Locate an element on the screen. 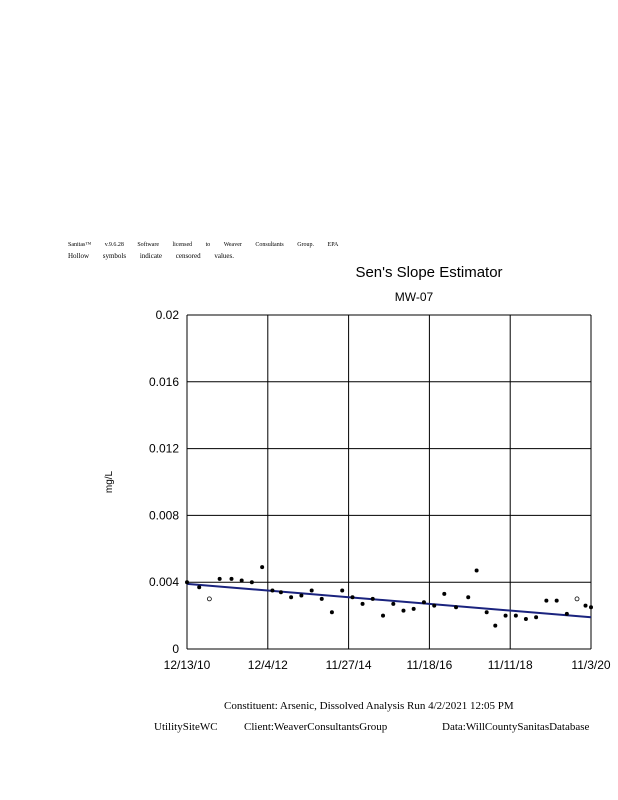 Image resolution: width=618 pixels, height=800 pixels. x-tick-label: 11/11/18 is located at coordinates (510, 665).